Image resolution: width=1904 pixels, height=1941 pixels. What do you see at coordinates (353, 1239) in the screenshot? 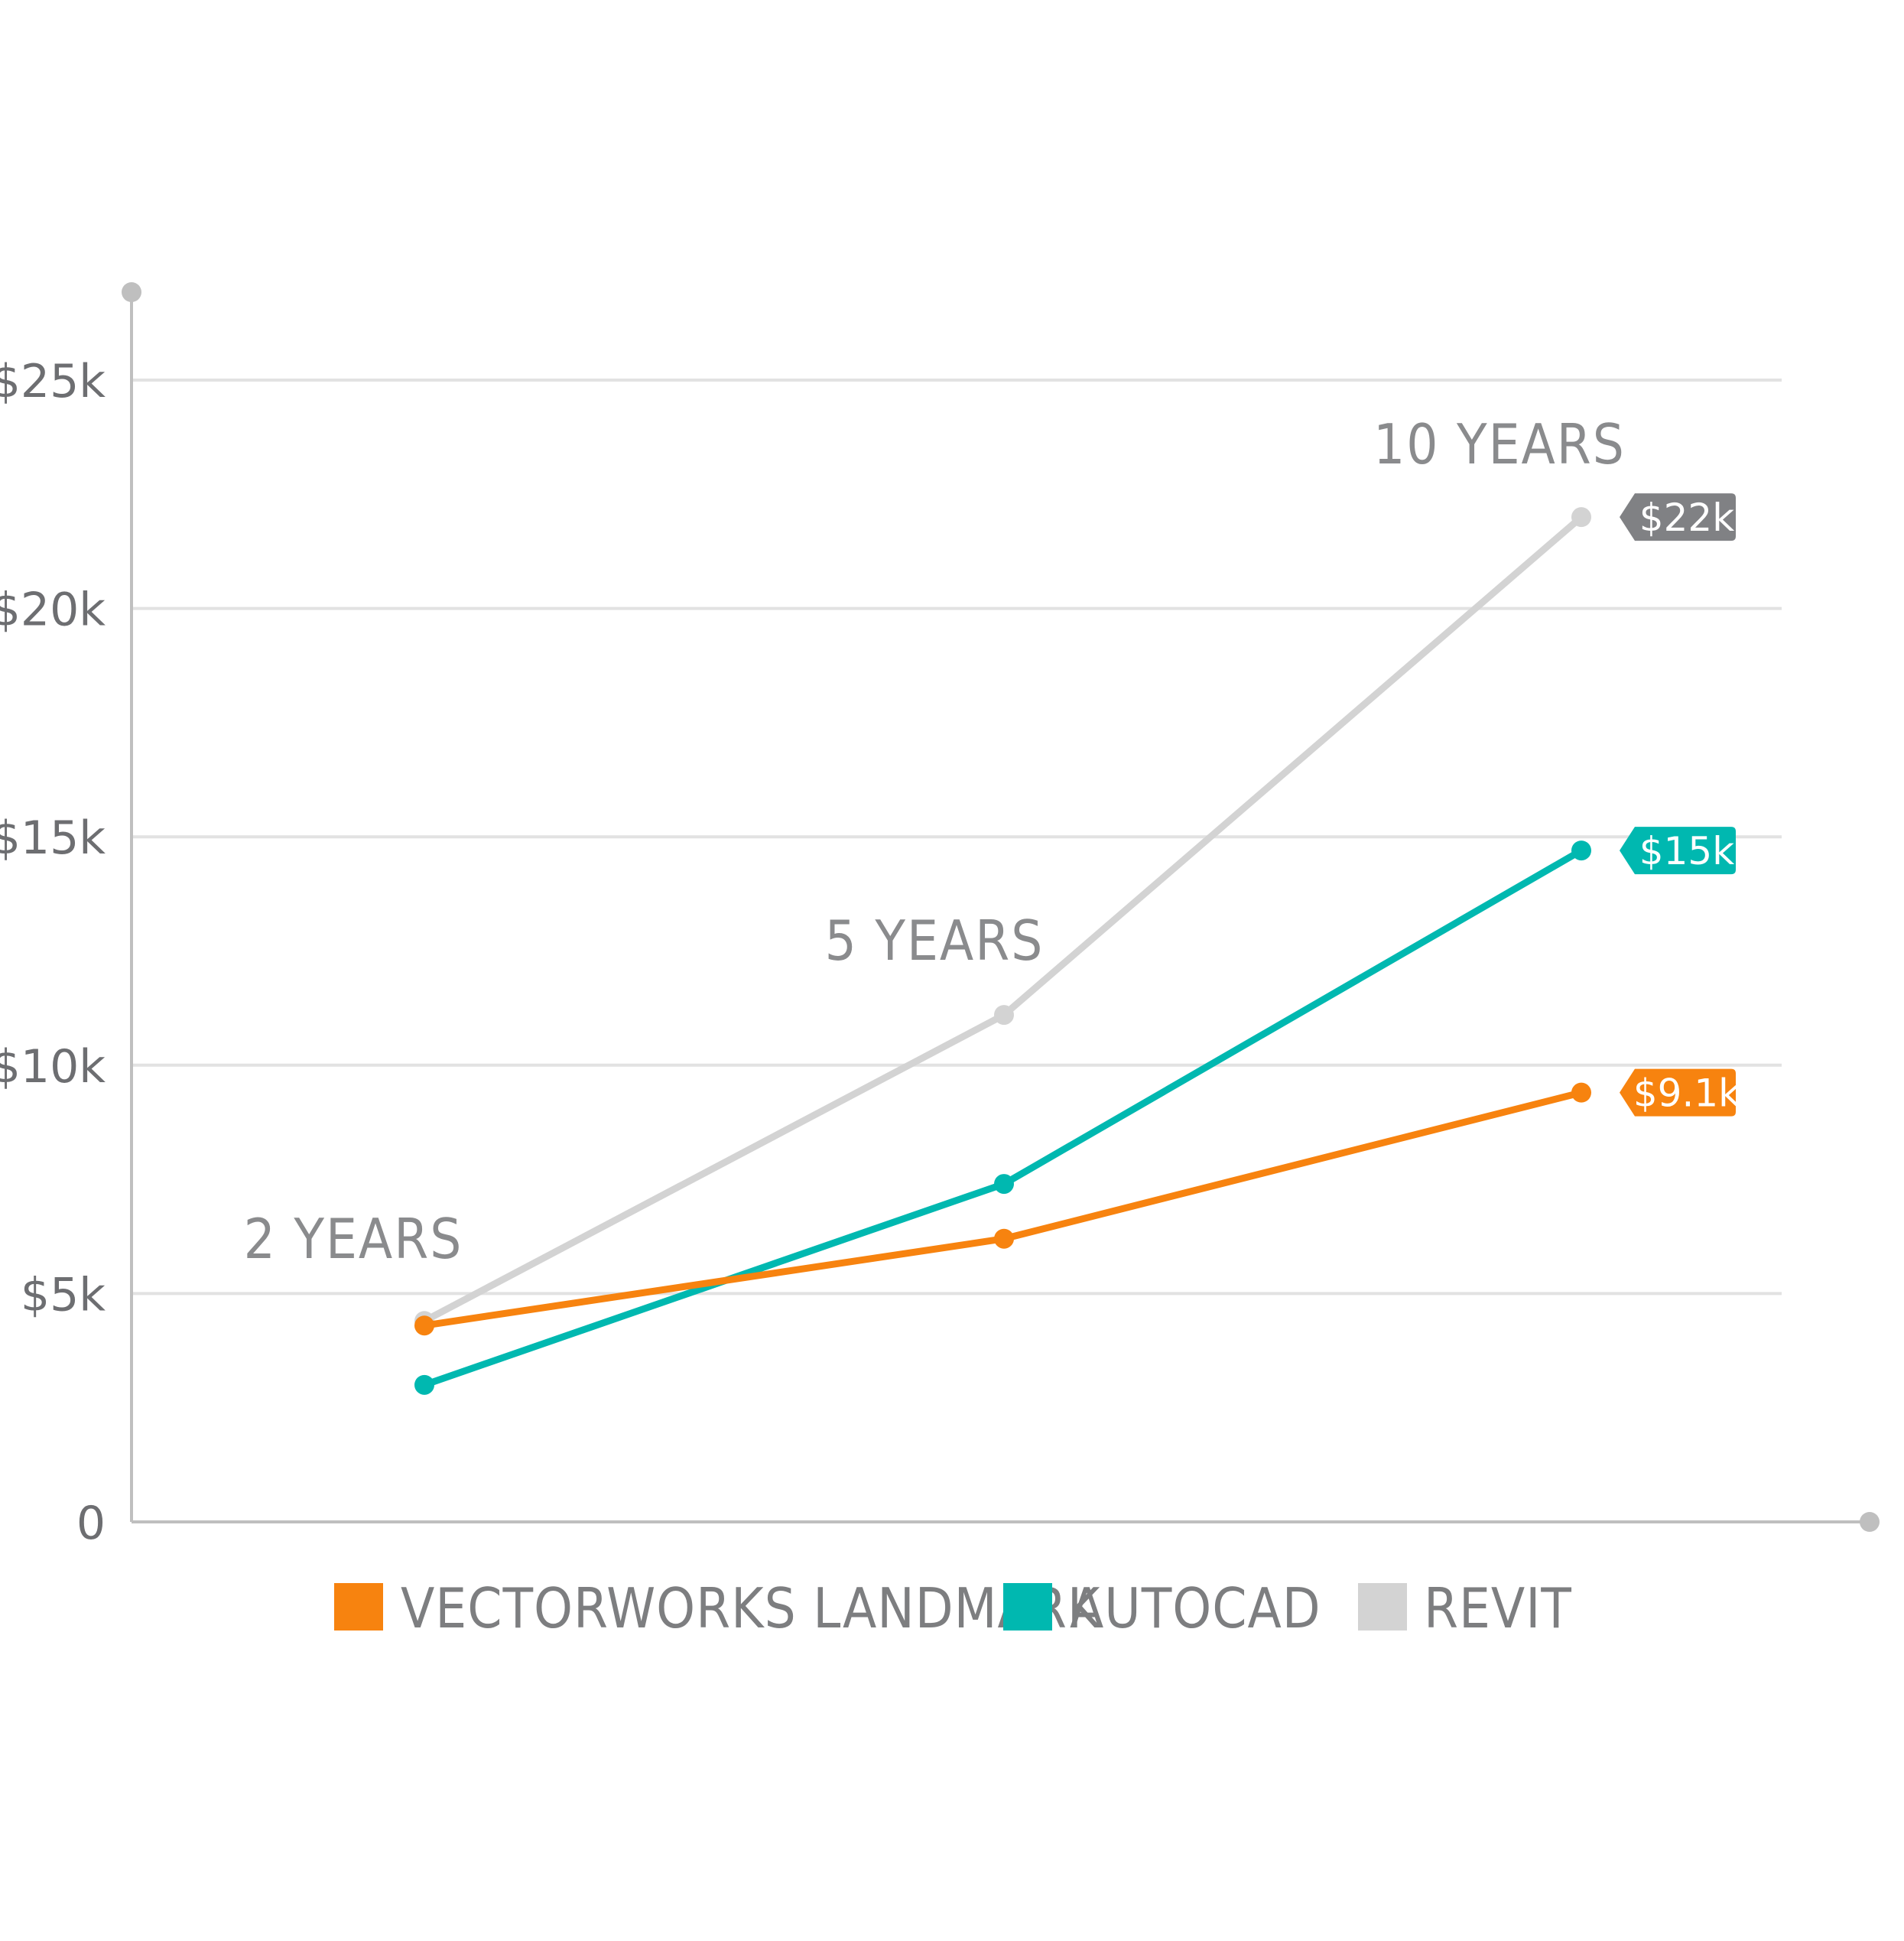
I see `period-label: 2 YEARS` at bounding box center [353, 1239].